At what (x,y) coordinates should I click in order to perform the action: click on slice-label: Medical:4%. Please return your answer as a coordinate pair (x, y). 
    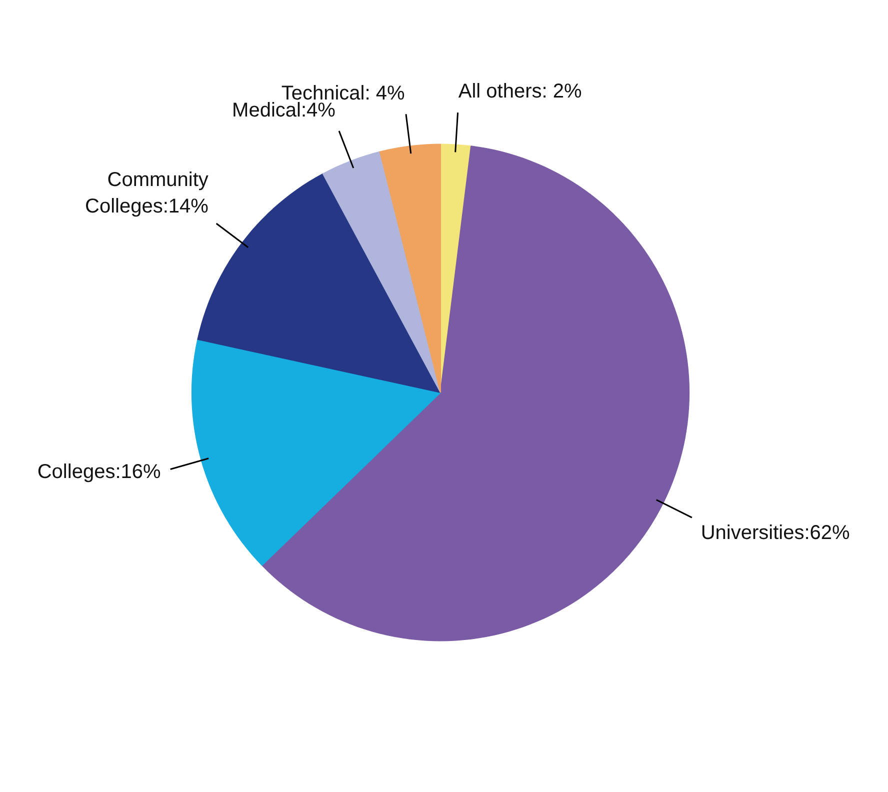
    Looking at the image, I should click on (284, 111).